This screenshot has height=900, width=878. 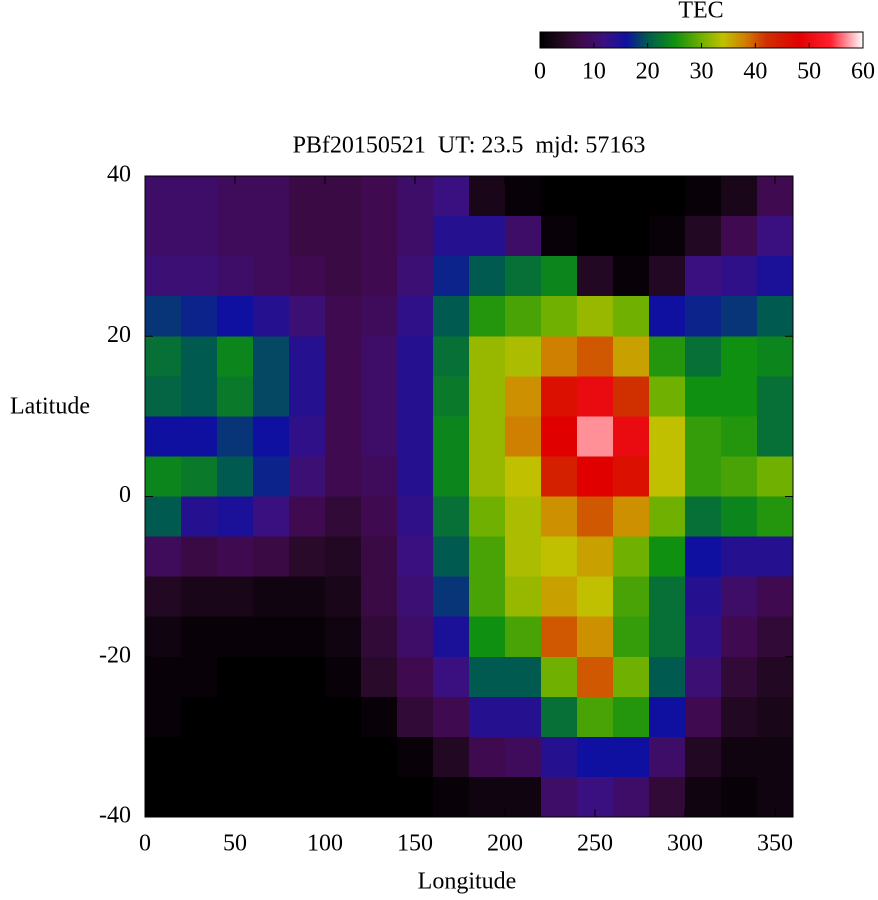 What do you see at coordinates (505, 844) in the screenshot?
I see `x-tick-label: 200` at bounding box center [505, 844].